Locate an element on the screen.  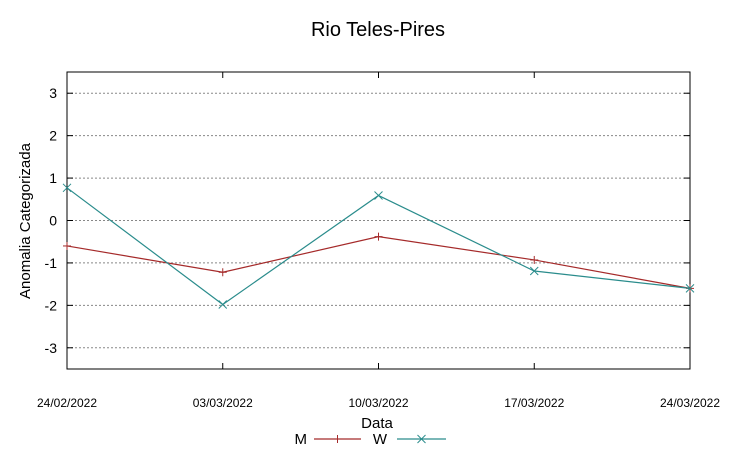
y-tick-label: -3 is located at coordinates (51, 348).